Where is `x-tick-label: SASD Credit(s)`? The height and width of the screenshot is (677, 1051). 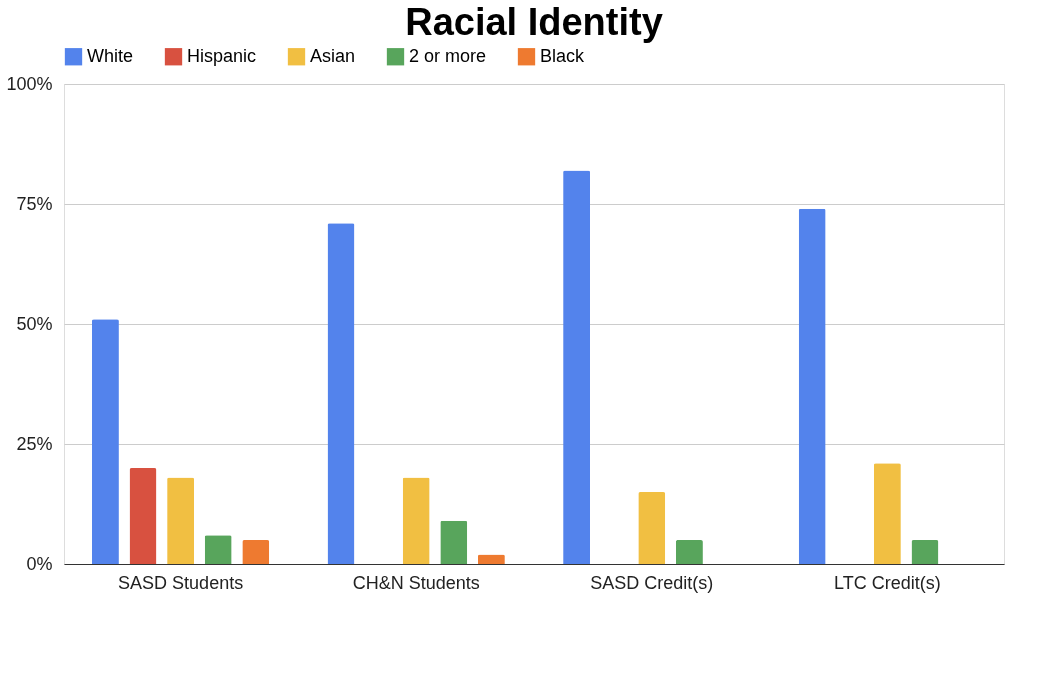
x-tick-label: SASD Credit(s) is located at coordinates (652, 582).